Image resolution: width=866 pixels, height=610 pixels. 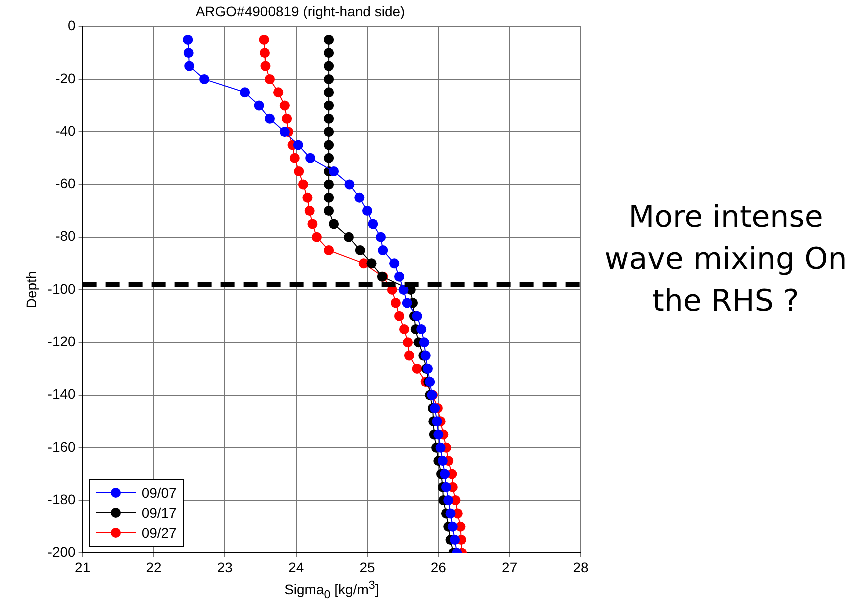 What do you see at coordinates (225, 567) in the screenshot?
I see `x-tick-label: 23` at bounding box center [225, 567].